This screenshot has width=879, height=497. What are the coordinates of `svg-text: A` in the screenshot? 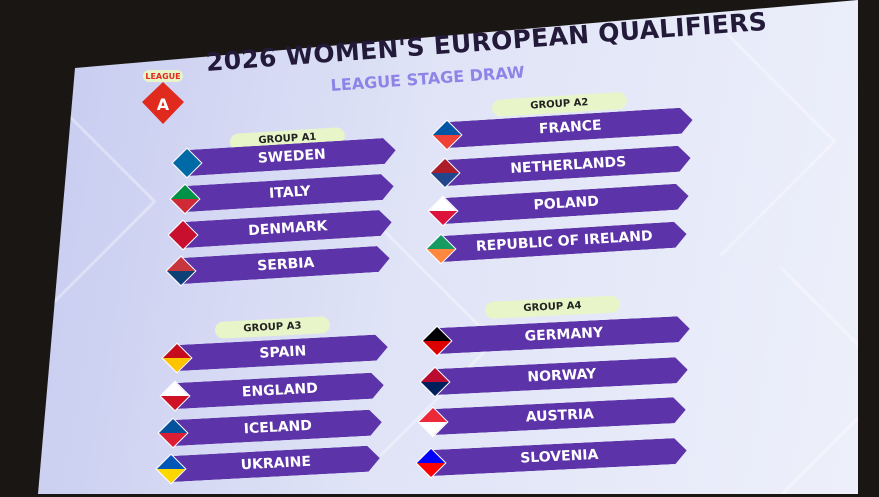 It's located at (163, 104).